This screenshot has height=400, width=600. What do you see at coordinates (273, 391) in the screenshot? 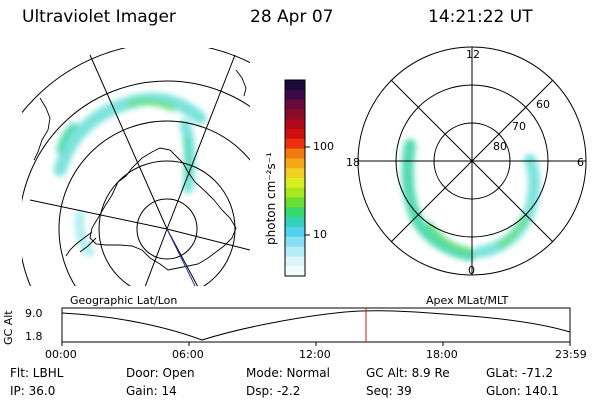
I see `info-dsp: Dsp: -2.2` at bounding box center [273, 391].